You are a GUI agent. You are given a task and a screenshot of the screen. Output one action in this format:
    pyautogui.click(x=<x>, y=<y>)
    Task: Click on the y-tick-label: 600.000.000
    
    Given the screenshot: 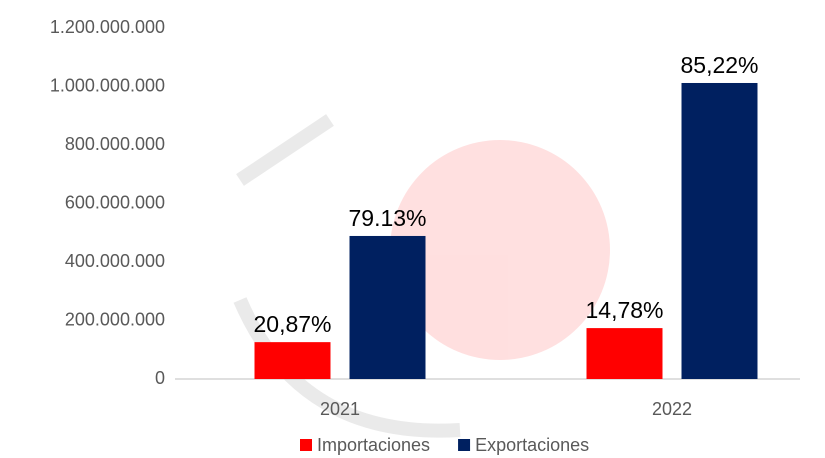 What is the action you would take?
    pyautogui.click(x=115, y=202)
    